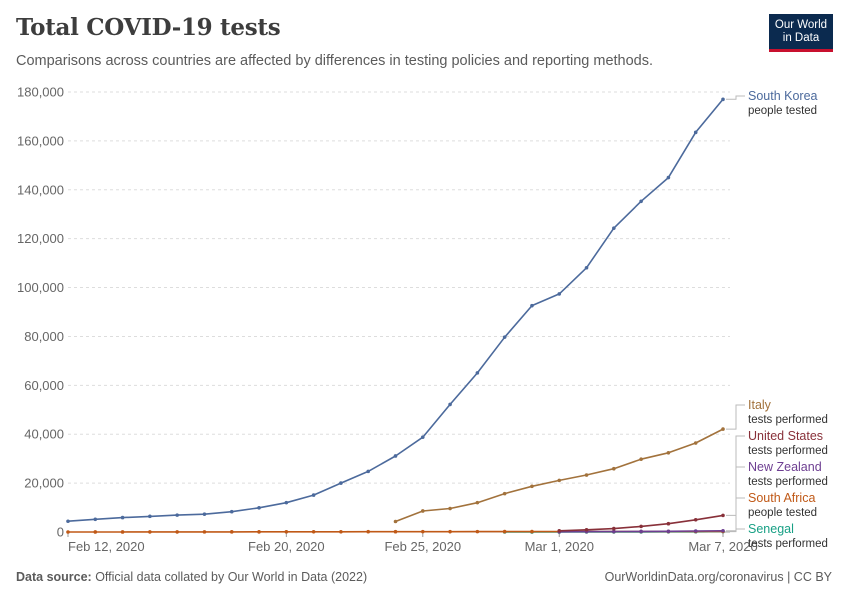  What do you see at coordinates (286, 546) in the screenshot?
I see `x-tick-label: Feb 20, 2020` at bounding box center [286, 546].